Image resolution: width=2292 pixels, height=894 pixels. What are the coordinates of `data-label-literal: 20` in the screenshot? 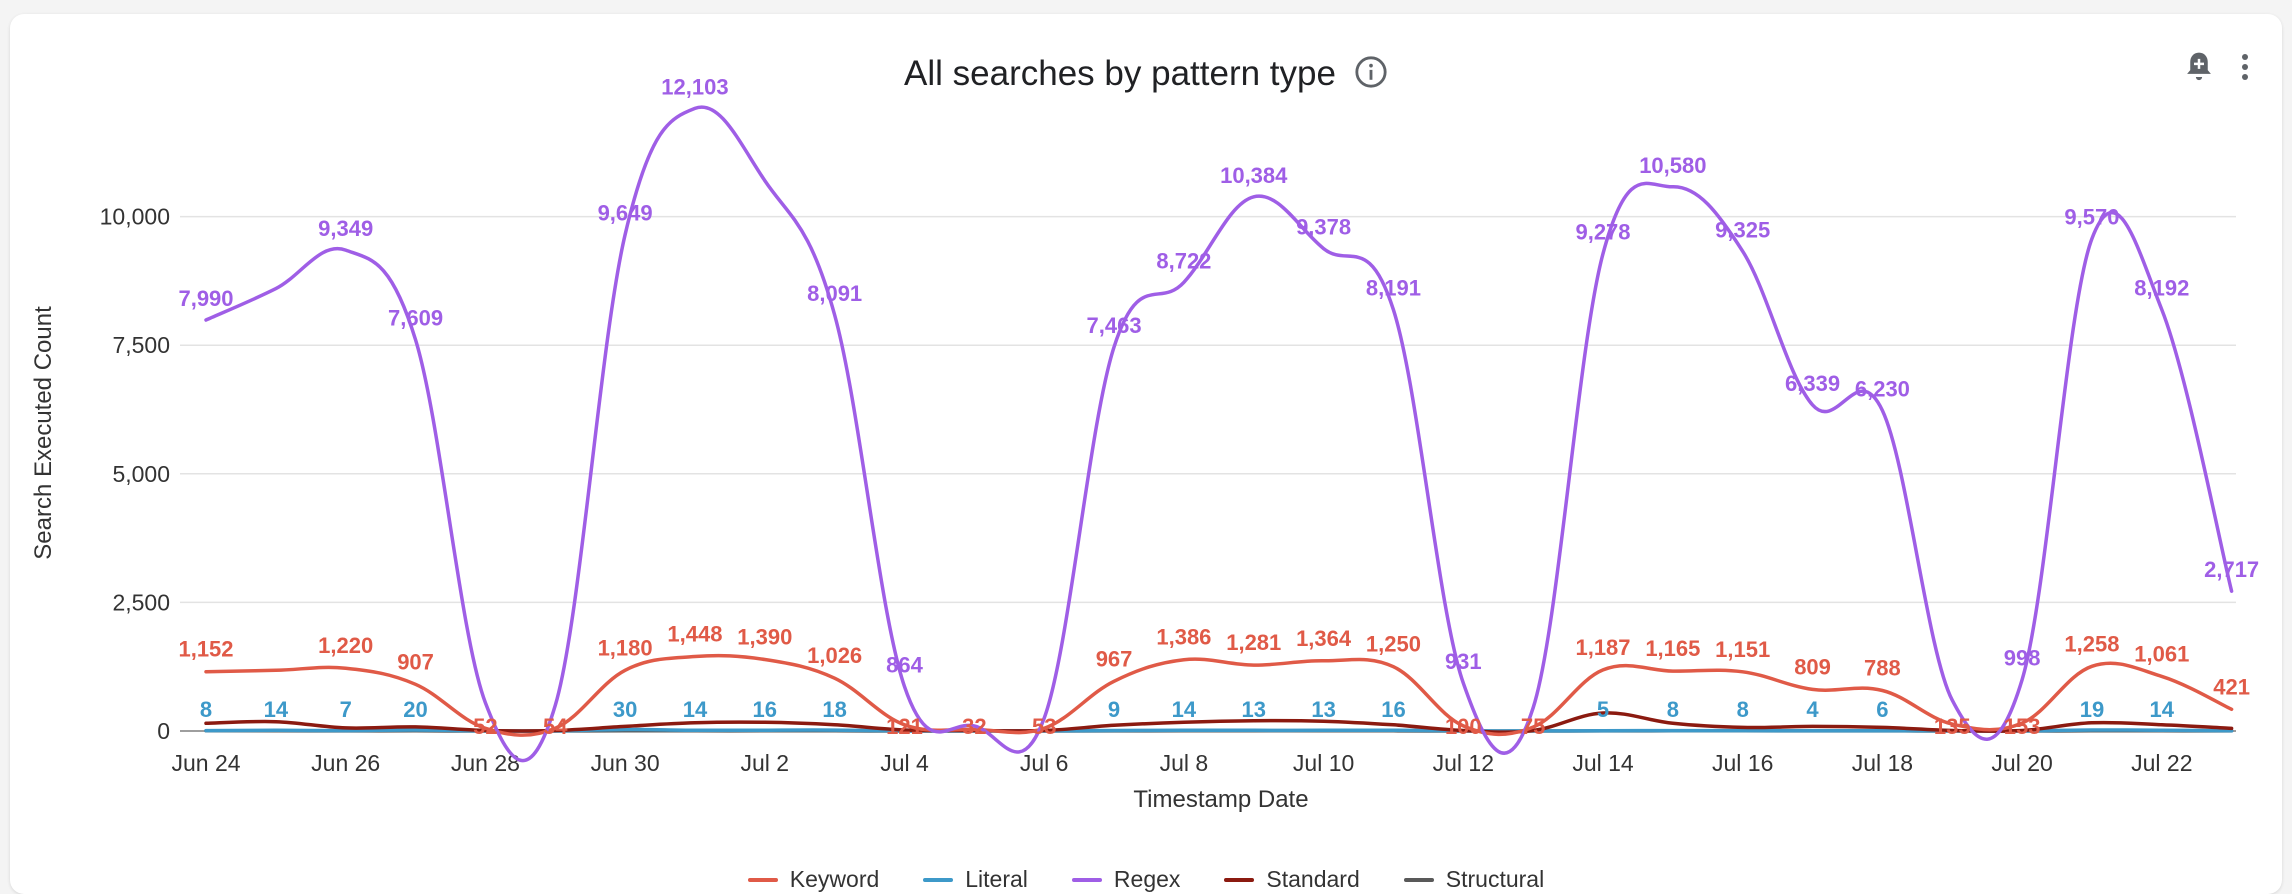 It's located at (415, 709).